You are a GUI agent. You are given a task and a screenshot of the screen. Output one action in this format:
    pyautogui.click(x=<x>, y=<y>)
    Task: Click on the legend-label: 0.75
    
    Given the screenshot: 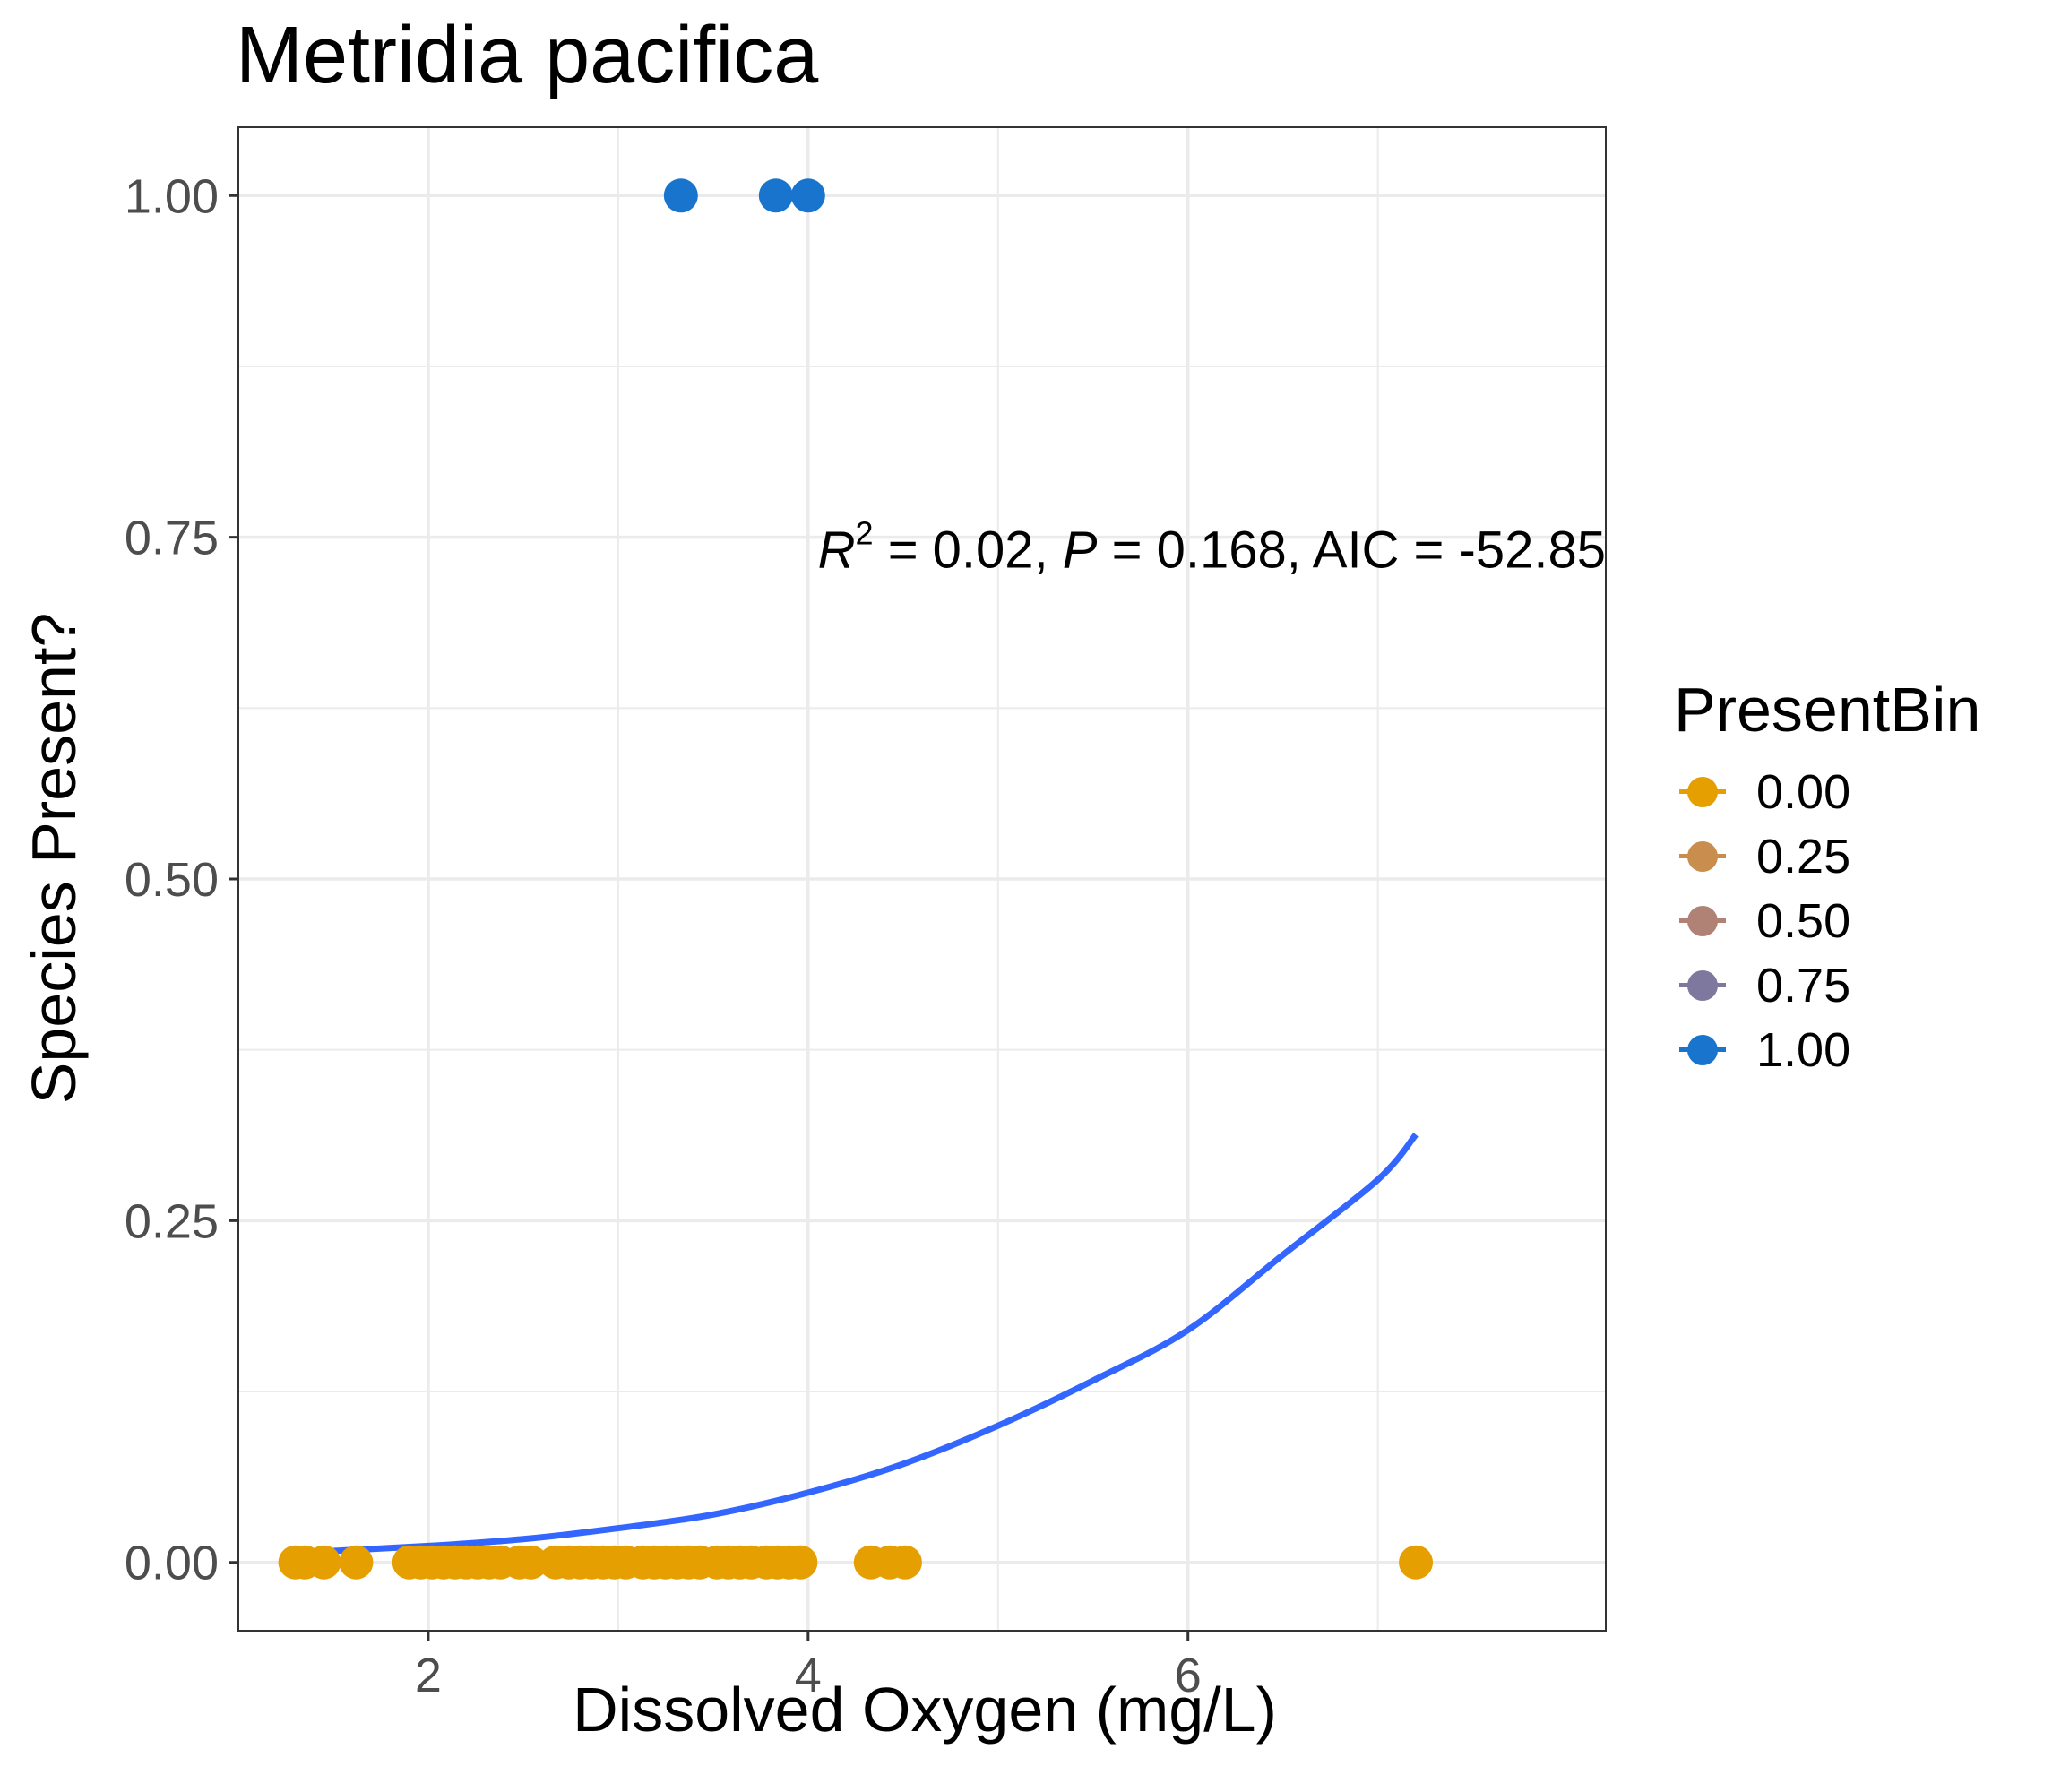 What is the action you would take?
    pyautogui.click(x=1803, y=985)
    